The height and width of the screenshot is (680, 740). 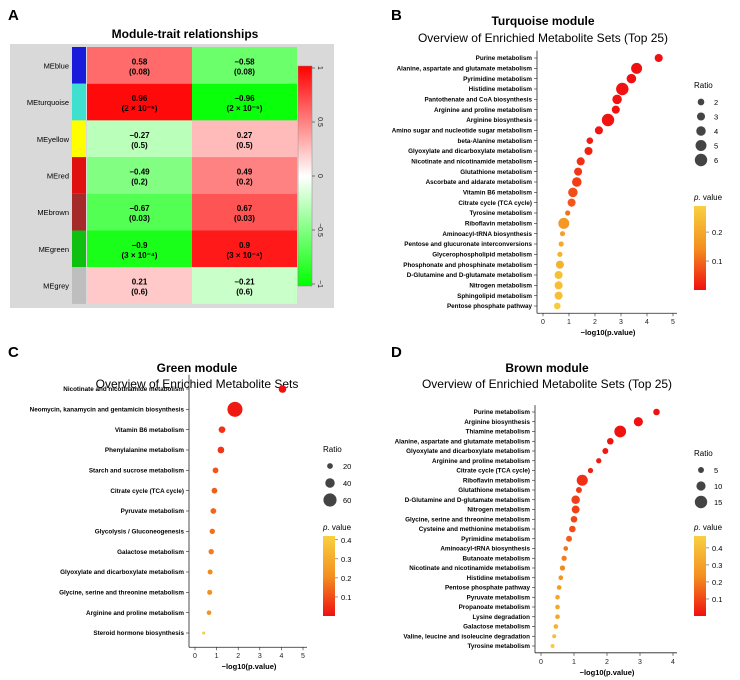 What do you see at coordinates (139, 135) in the screenshot?
I see `heatmap-cell-value: −0.27` at bounding box center [139, 135].